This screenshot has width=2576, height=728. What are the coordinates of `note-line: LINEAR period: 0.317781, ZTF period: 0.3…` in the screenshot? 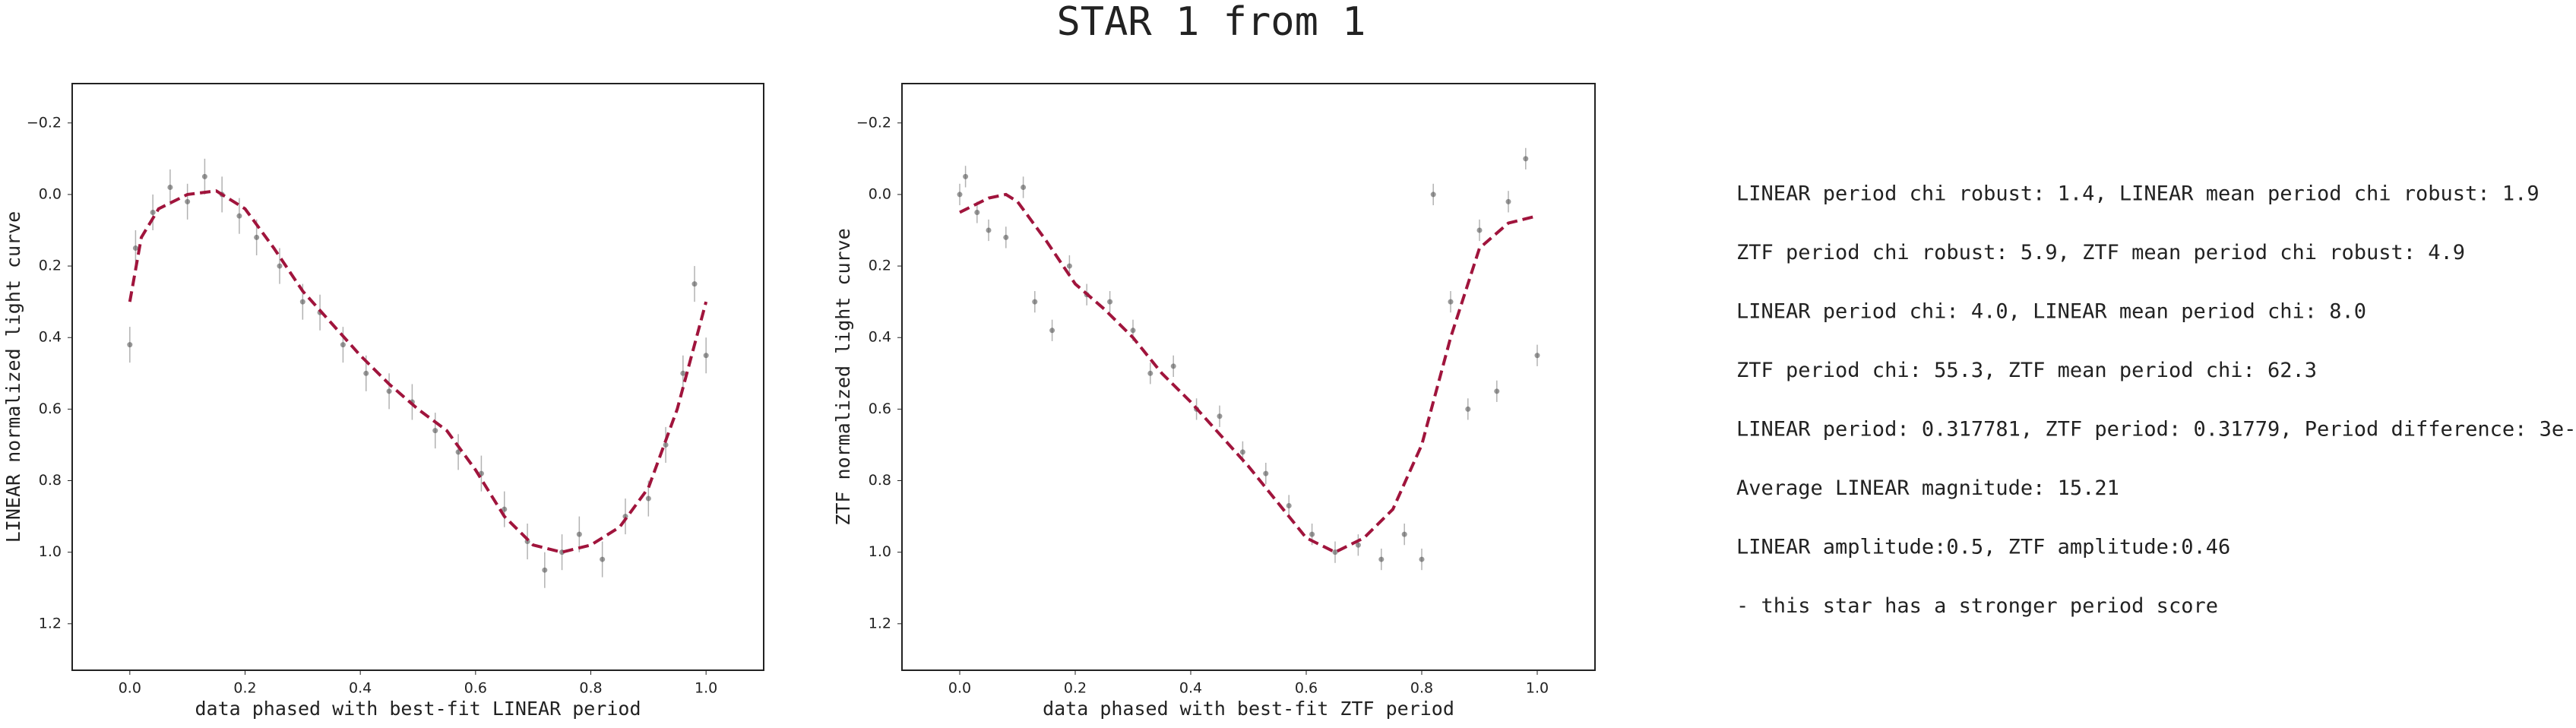 It's located at (2156, 430).